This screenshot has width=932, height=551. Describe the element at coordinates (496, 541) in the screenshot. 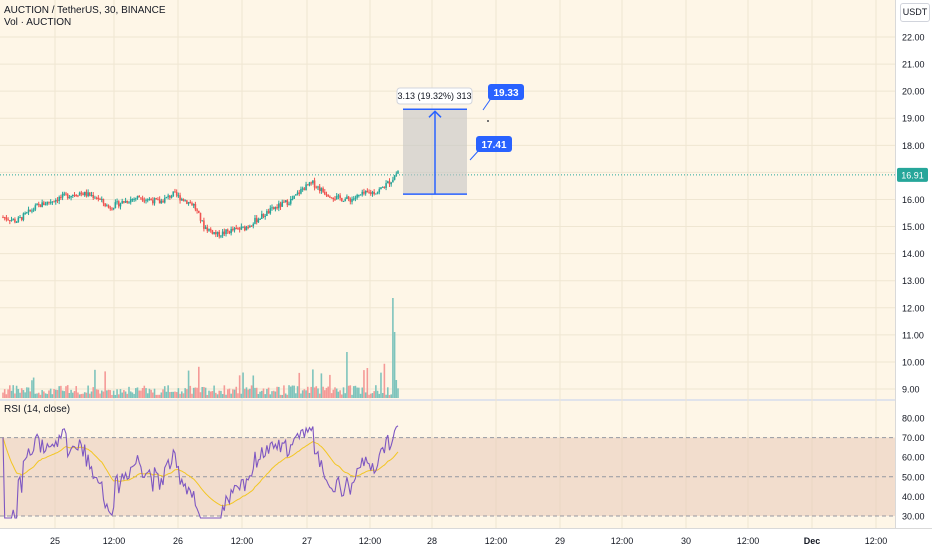

I see `time-tick-label: 12:00` at that location.